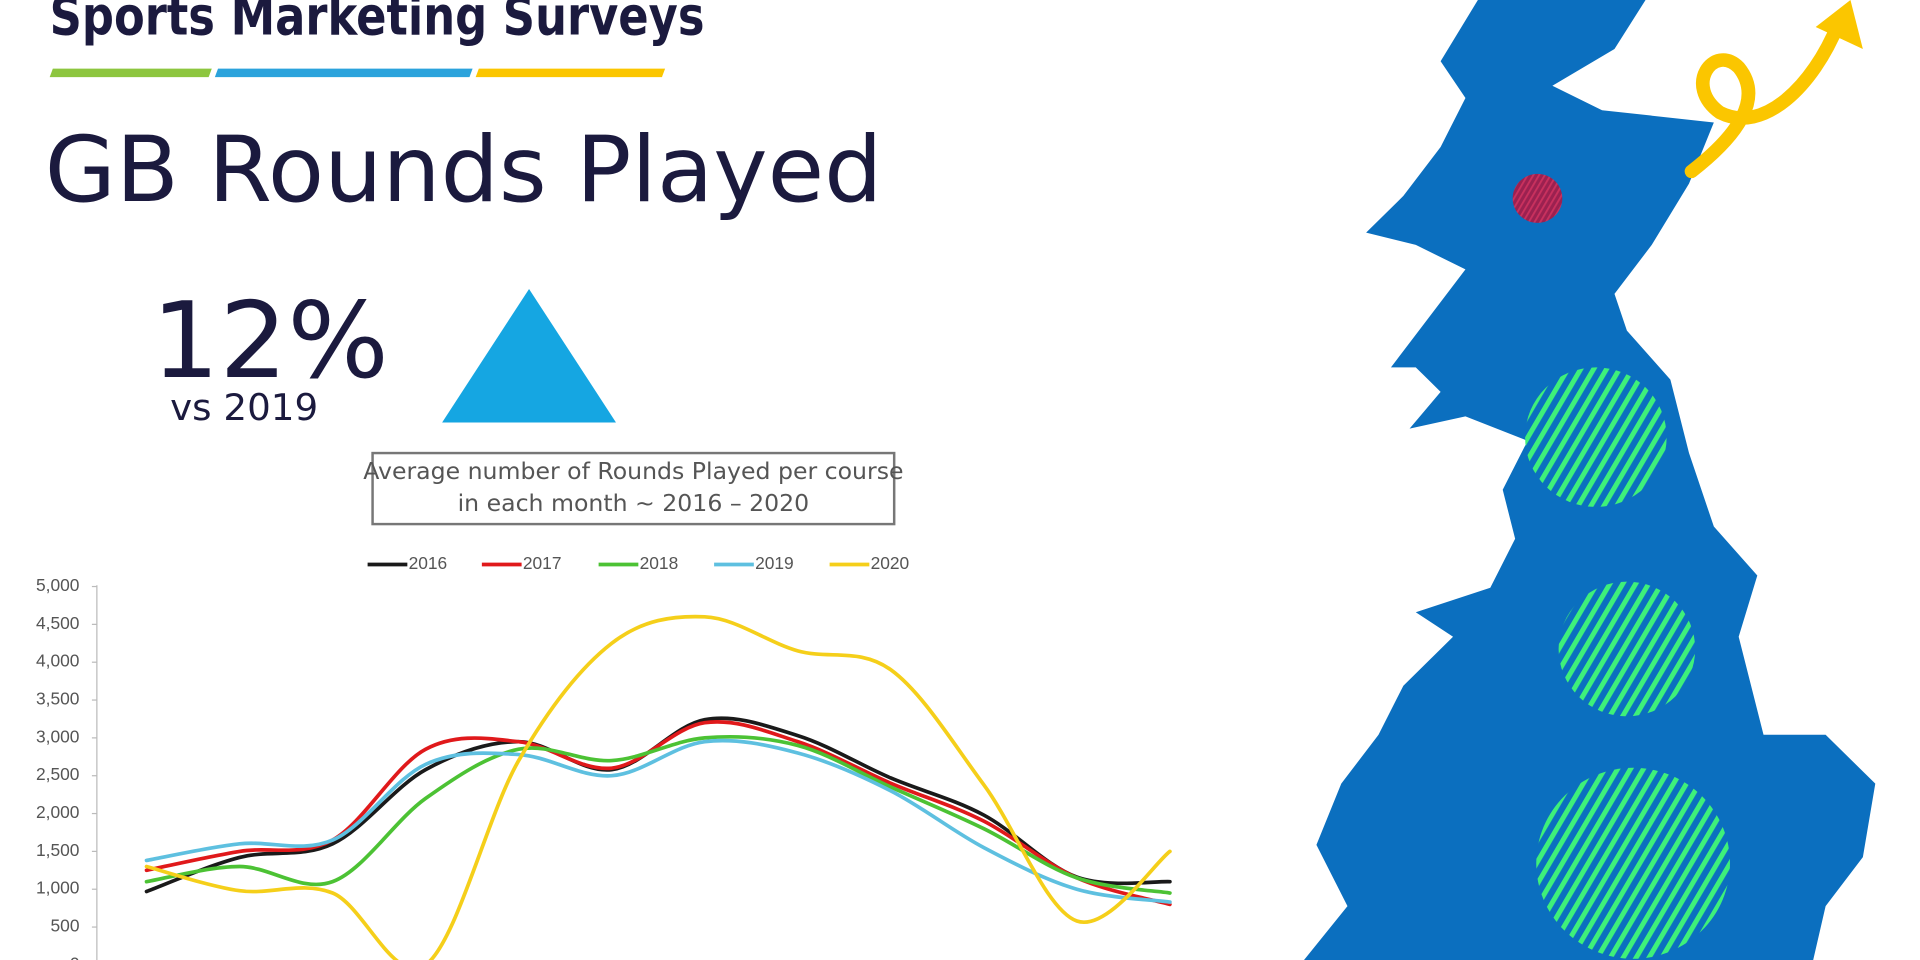  I want to click on legend-label: 2016, so click(428, 563).